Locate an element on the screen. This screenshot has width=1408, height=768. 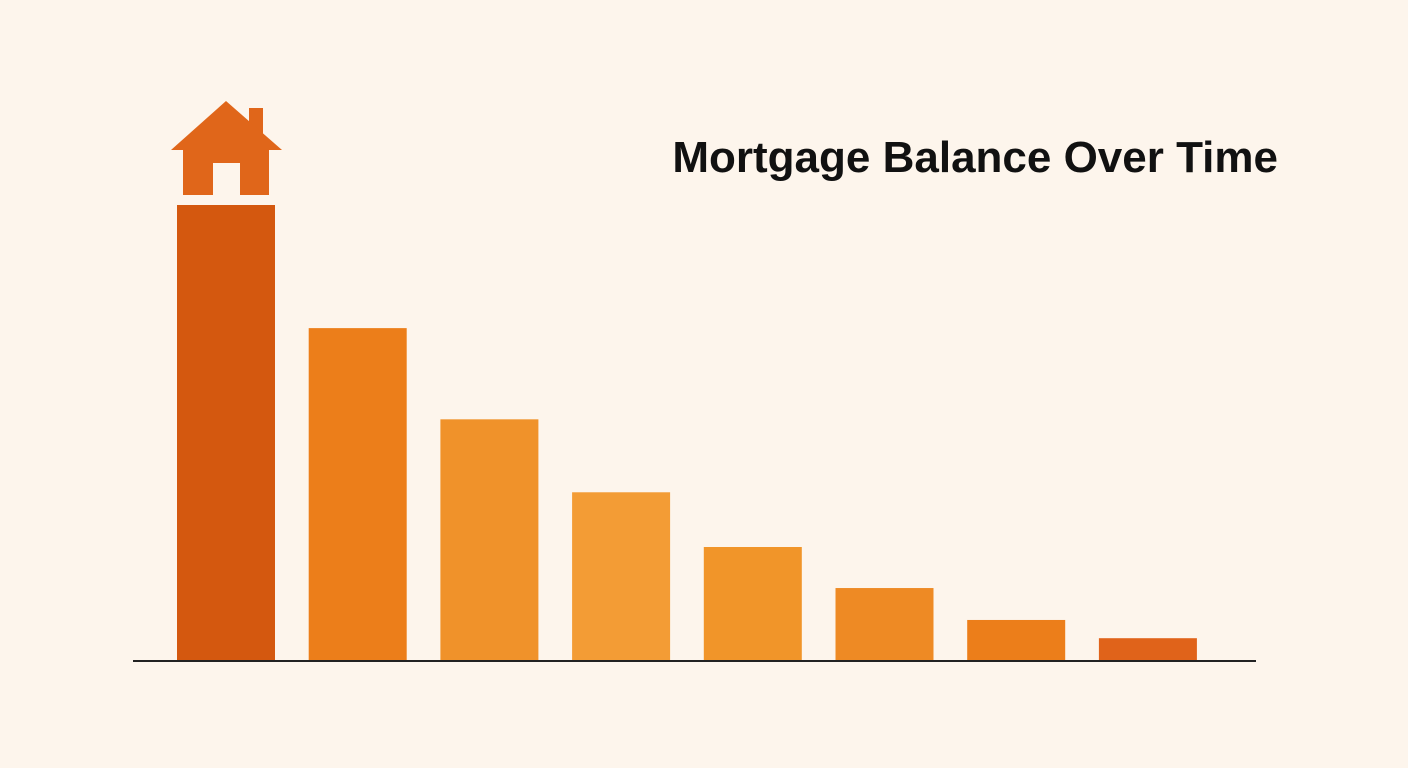
roof is located at coordinates (226, 125).